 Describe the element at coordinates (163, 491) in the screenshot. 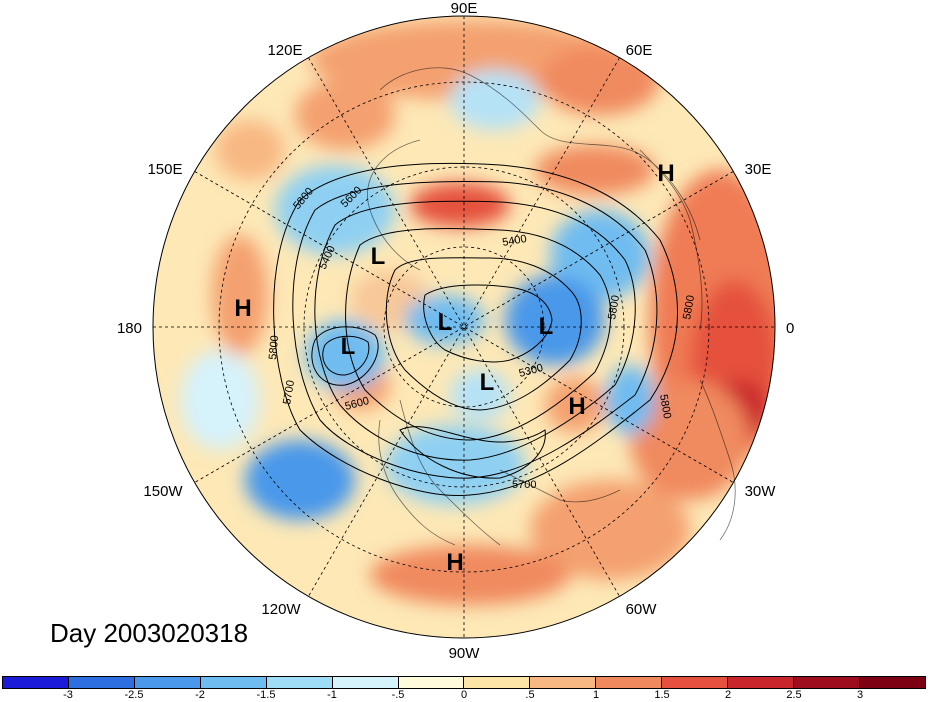

I see `lon-label-150w: 150W` at that location.